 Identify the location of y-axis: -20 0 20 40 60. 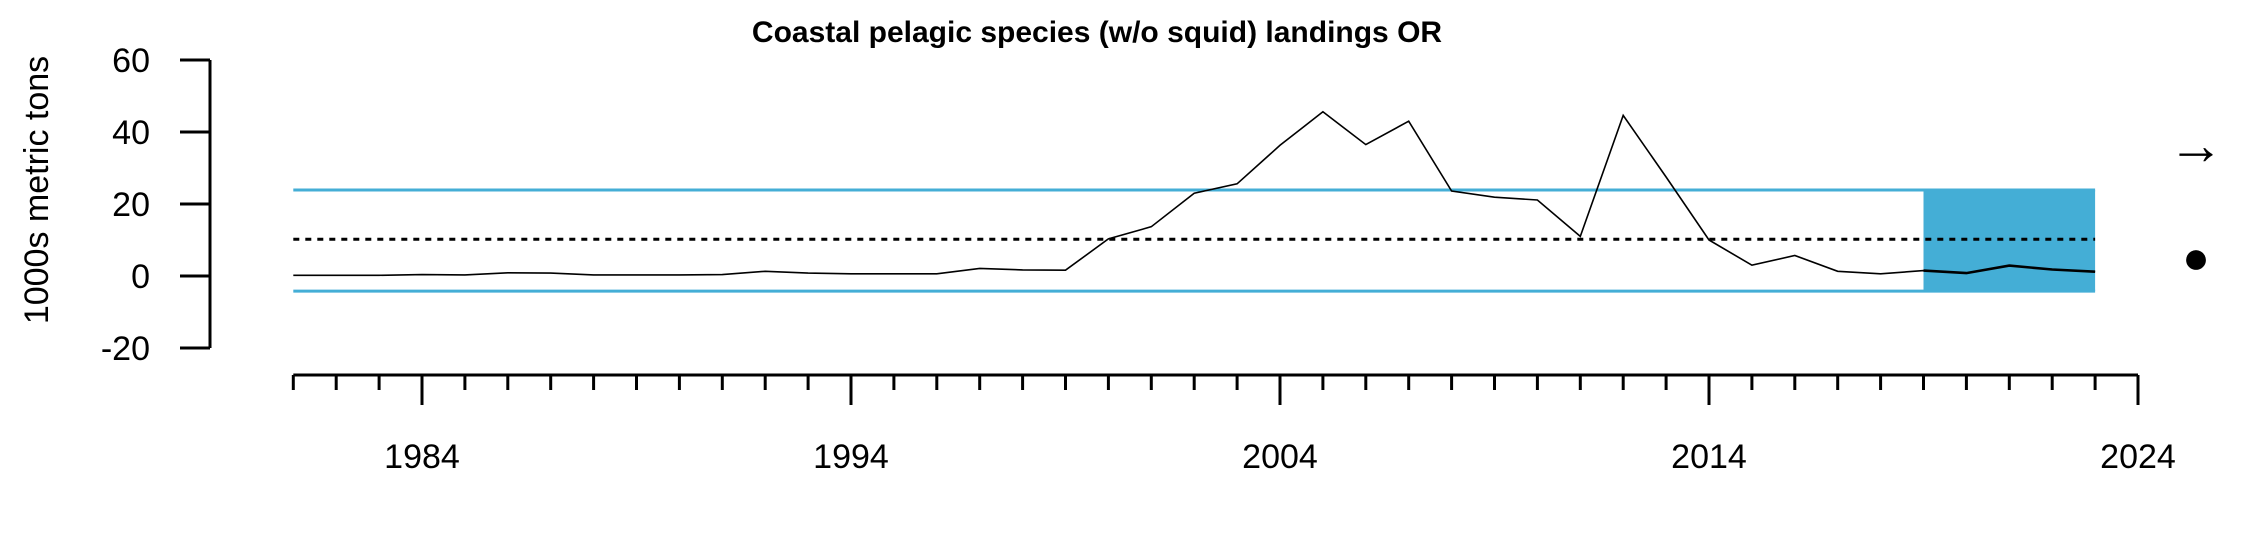
(156, 205).